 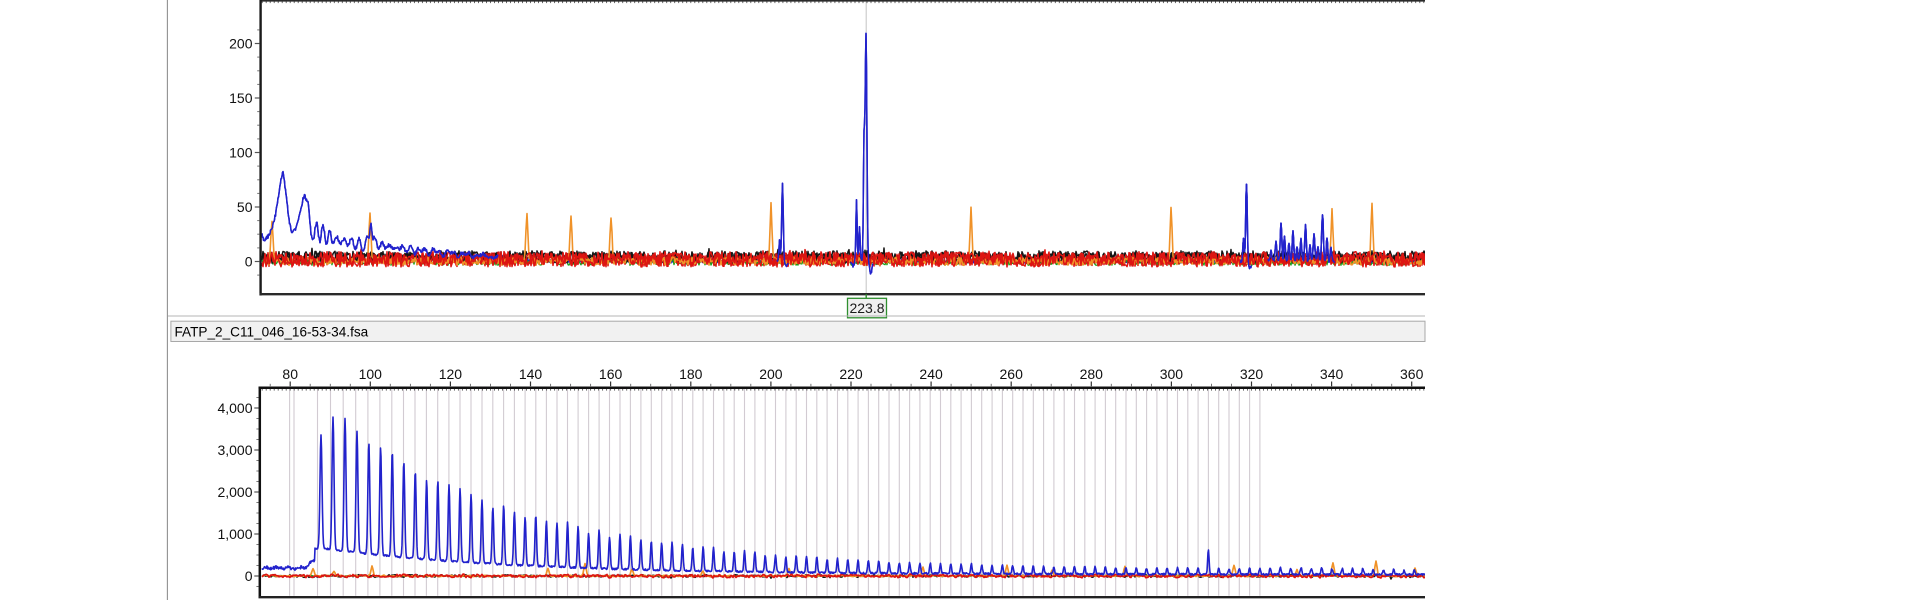 I want to click on svg-text: 320, so click(x=1252, y=374).